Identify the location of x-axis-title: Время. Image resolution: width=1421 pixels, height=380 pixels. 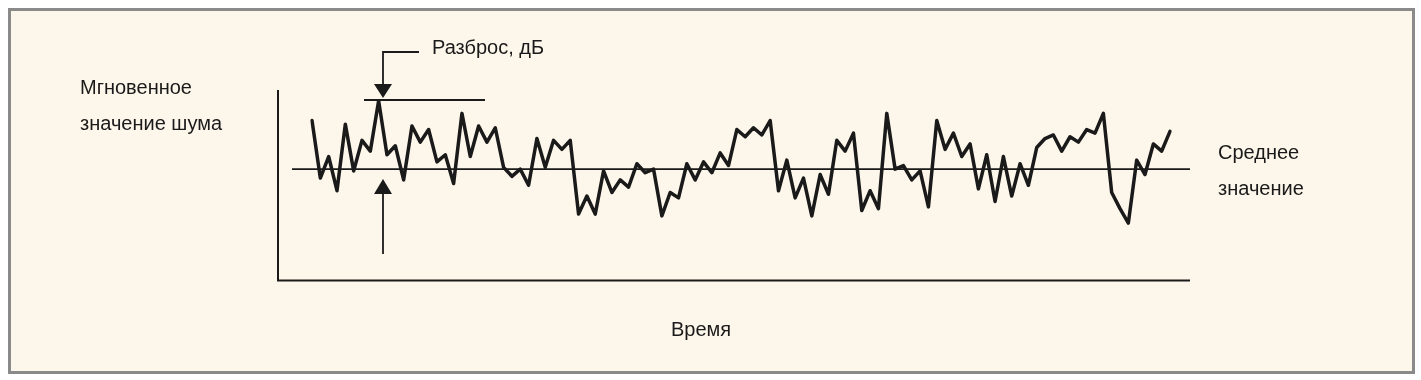
(701, 328).